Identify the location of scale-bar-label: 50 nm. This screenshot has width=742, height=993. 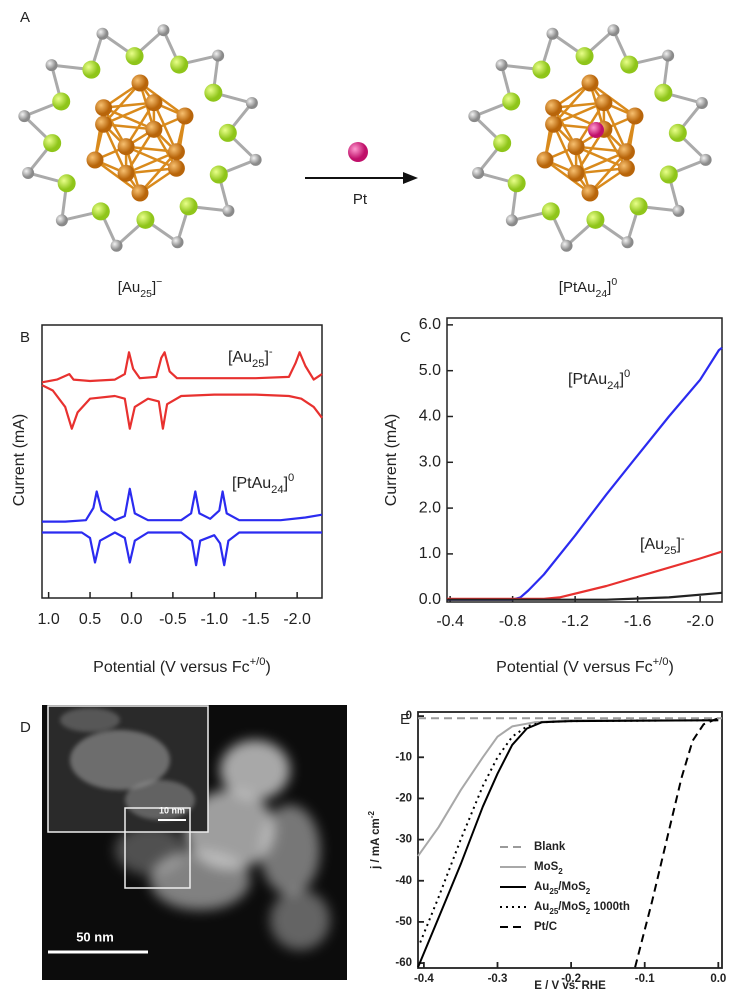
(95, 936).